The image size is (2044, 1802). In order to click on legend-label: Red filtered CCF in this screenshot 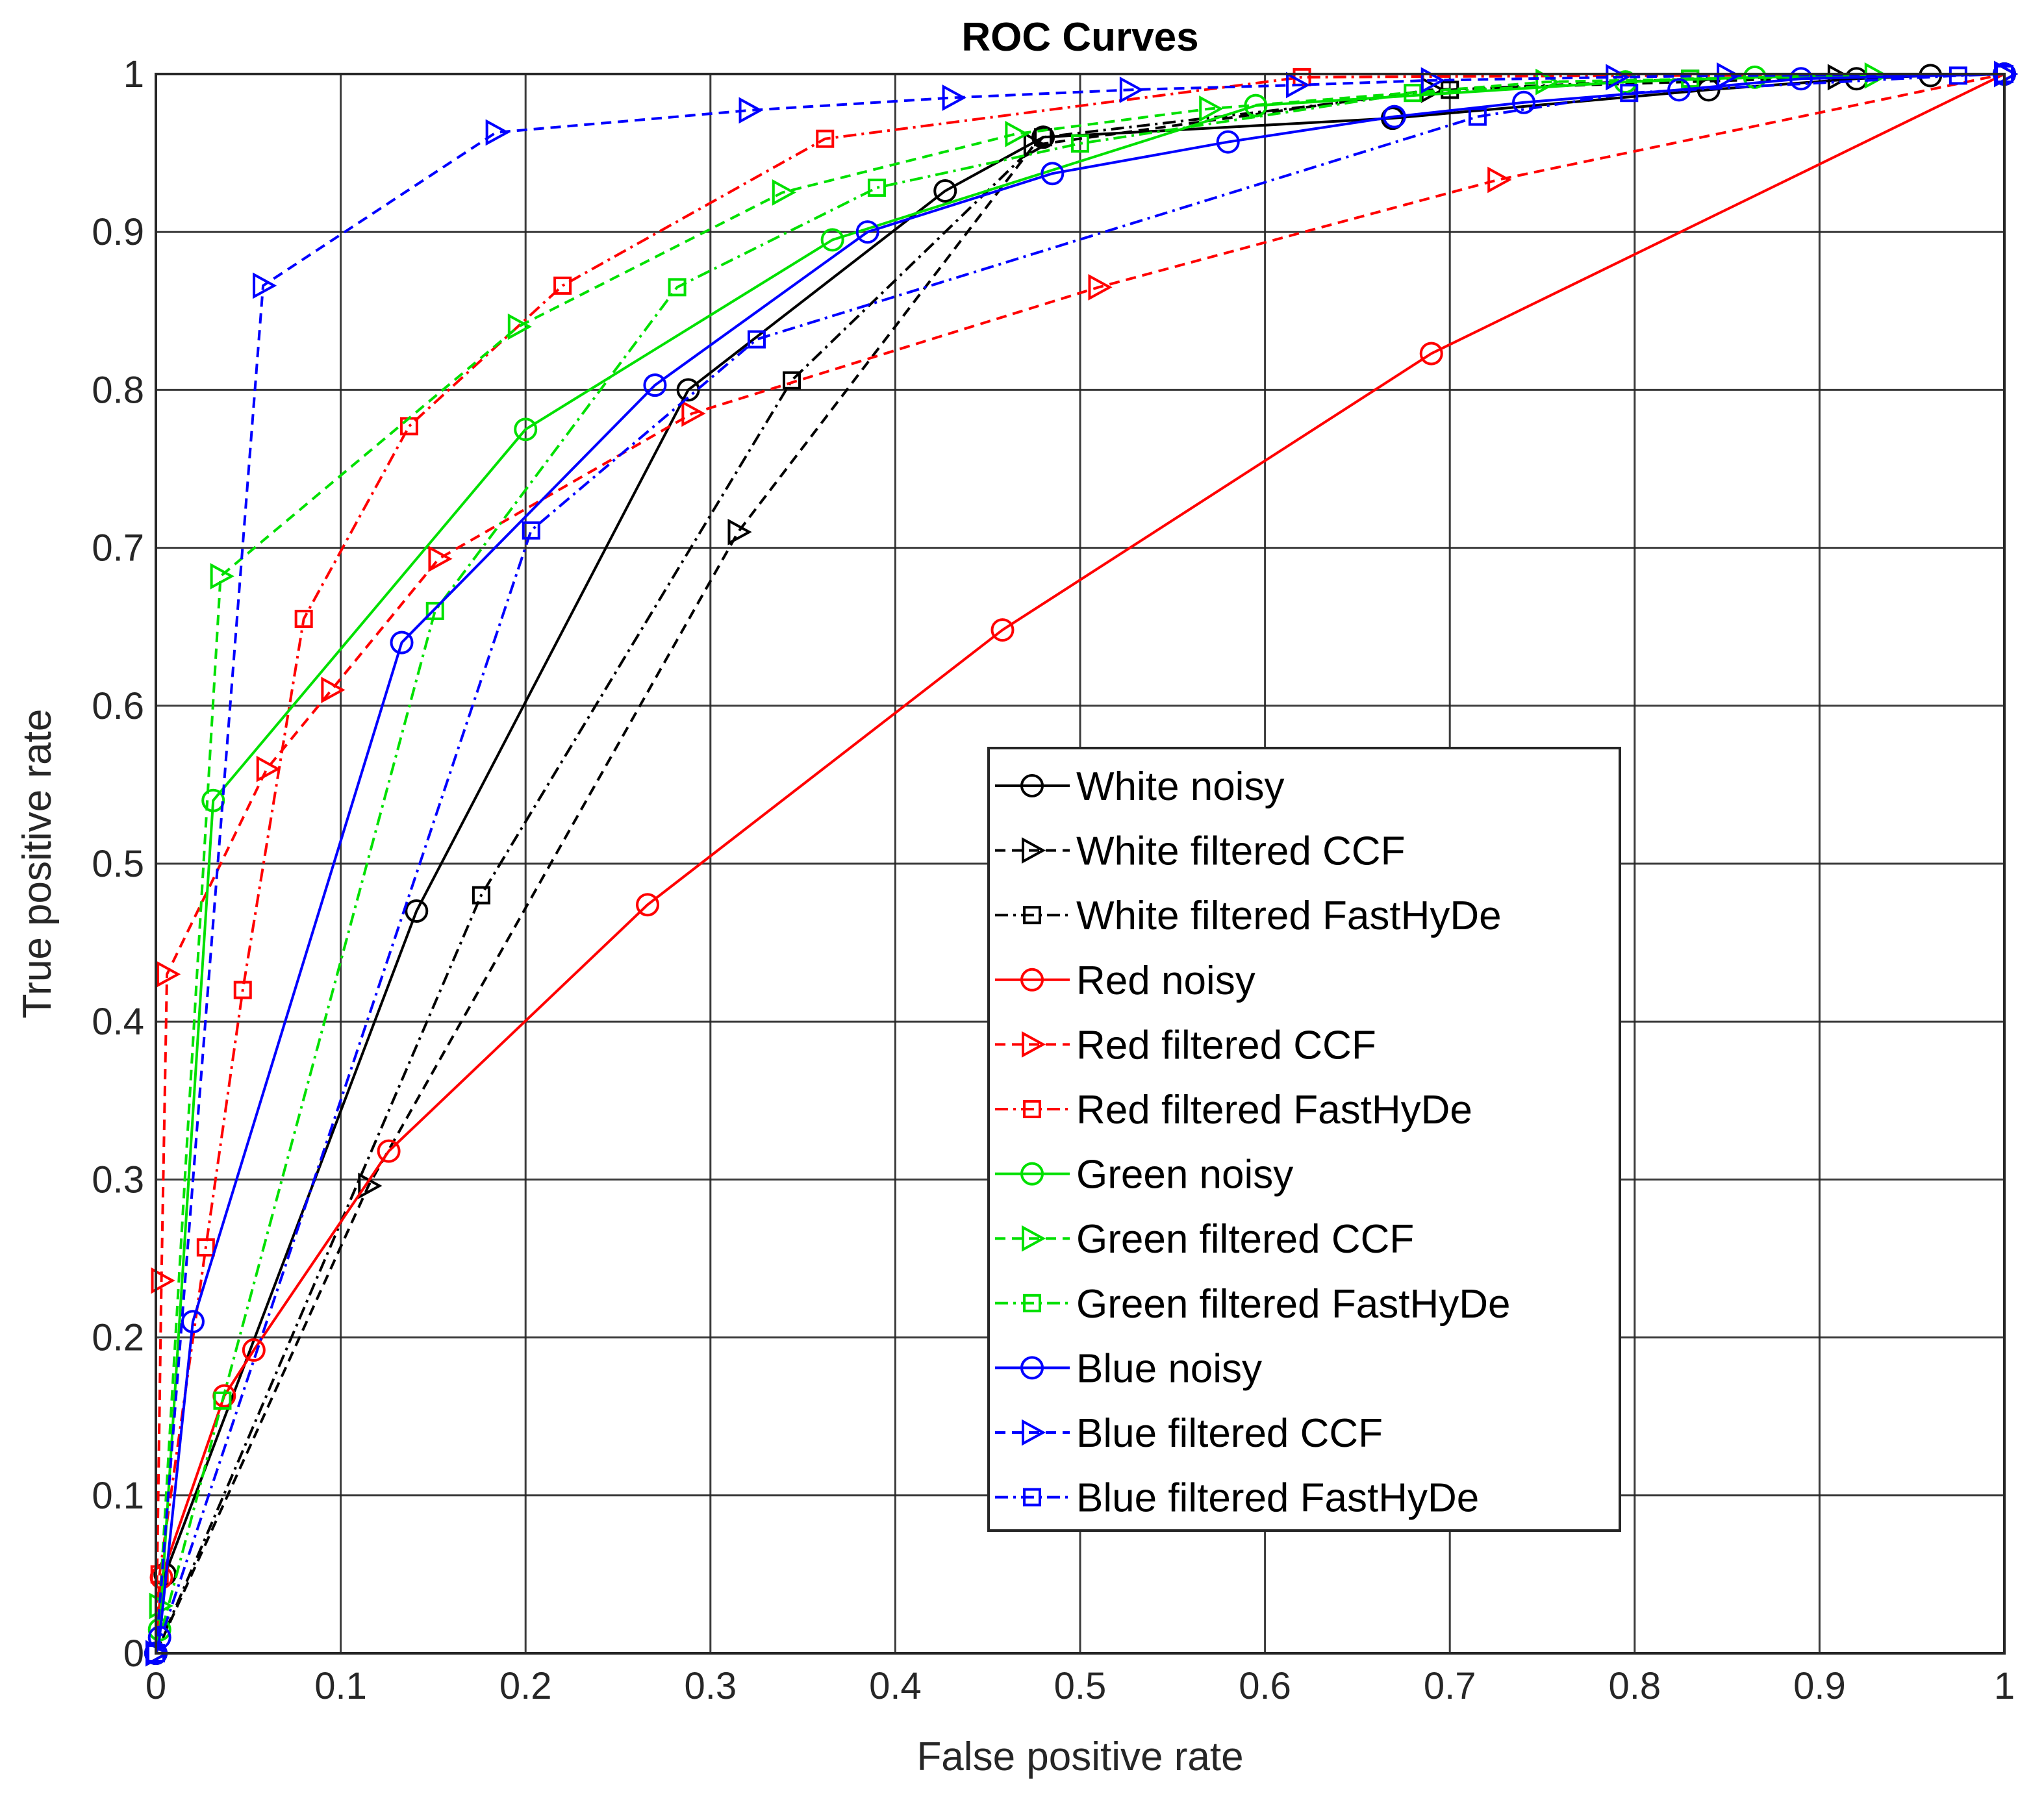, I will do `click(1226, 1045)`.